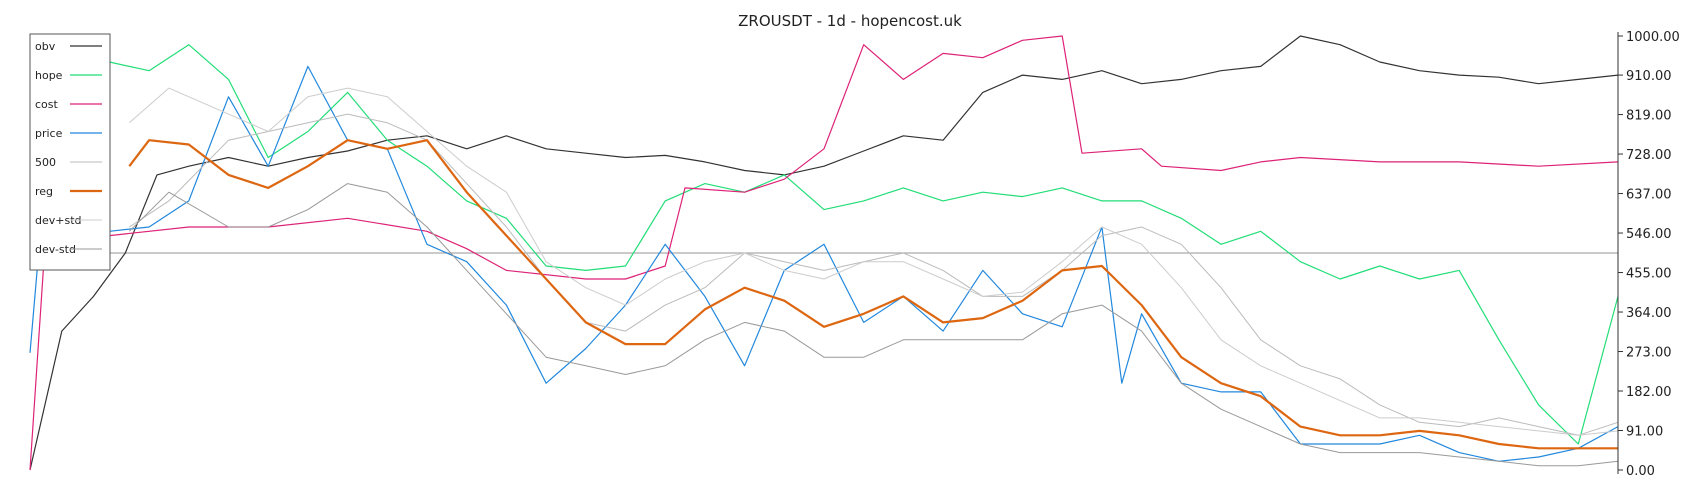 The image size is (1700, 500). I want to click on legend-label-price: price, so click(49, 133).